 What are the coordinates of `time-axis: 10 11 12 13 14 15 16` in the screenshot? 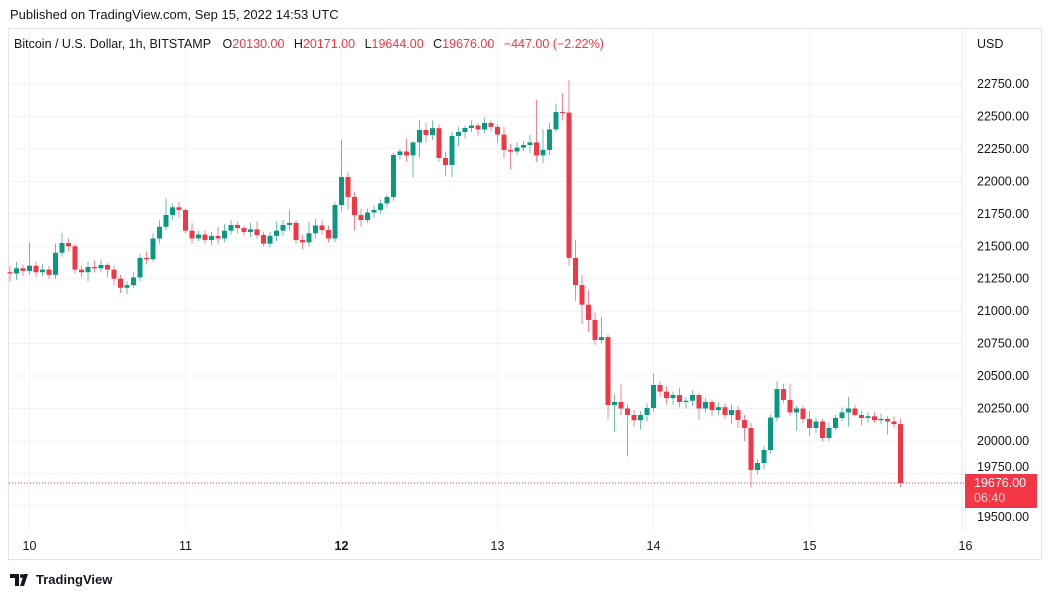 It's located at (498, 546).